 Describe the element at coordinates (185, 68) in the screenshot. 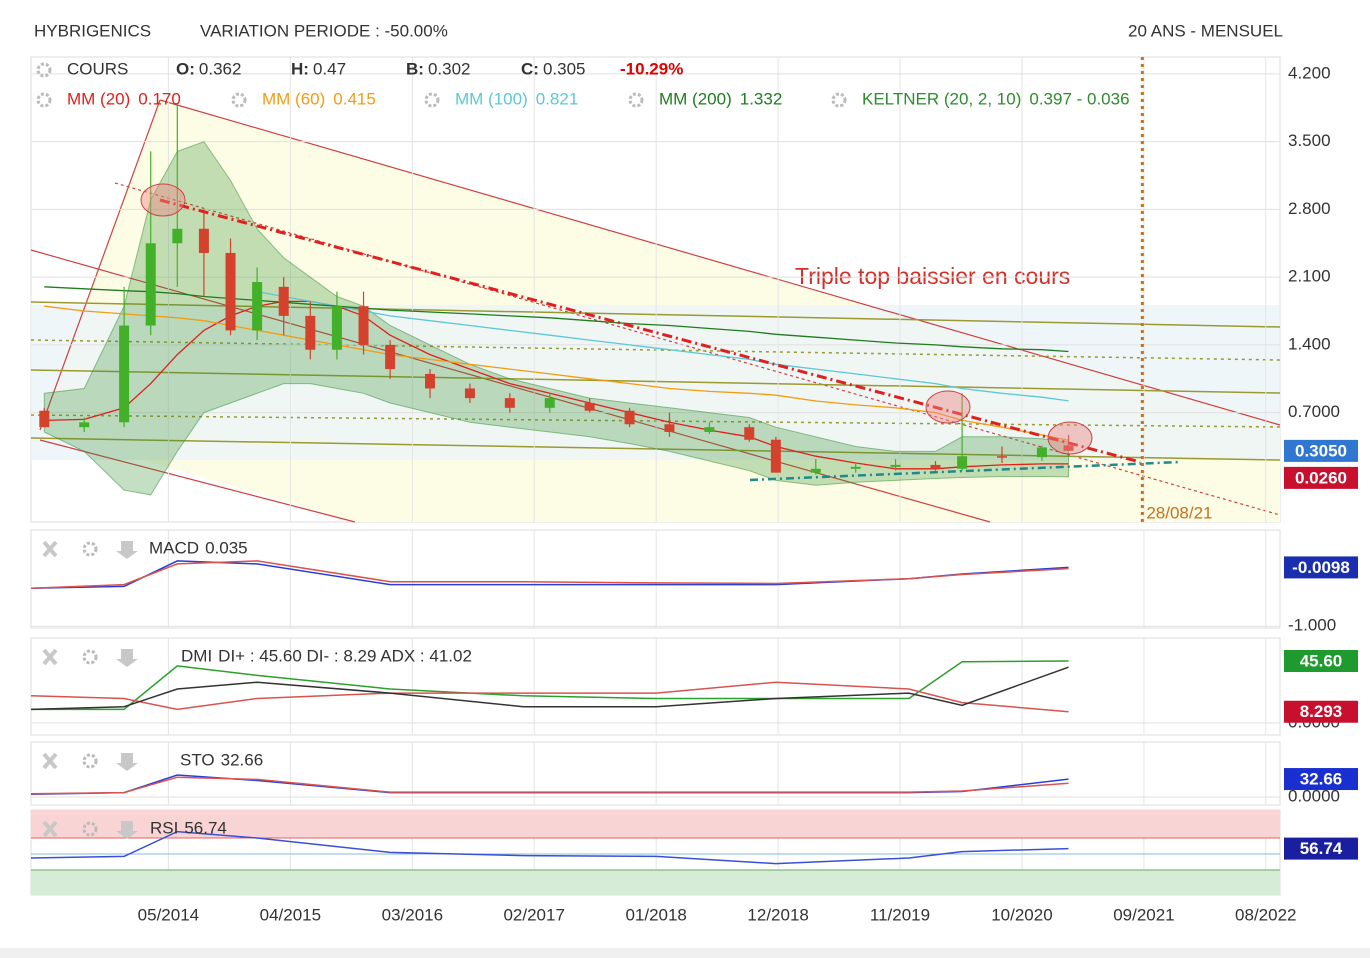

I see `quote-label: O:` at that location.